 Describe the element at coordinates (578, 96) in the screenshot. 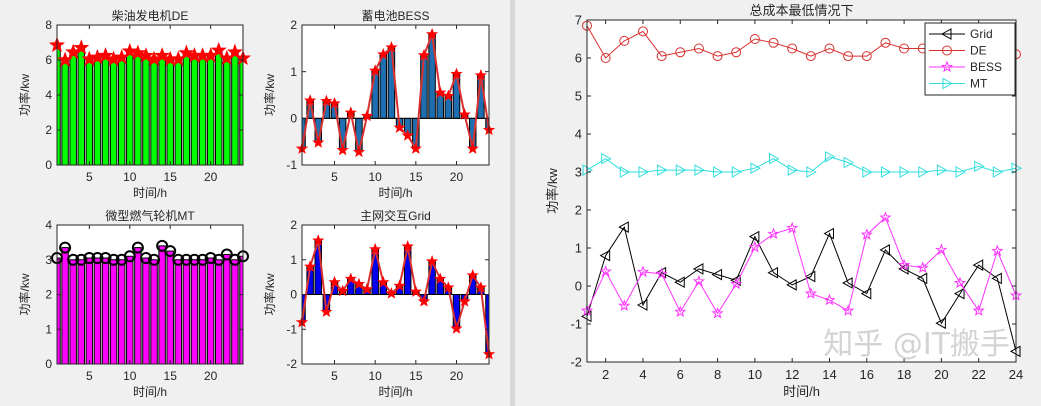

I see `y-tick-label: 5` at that location.